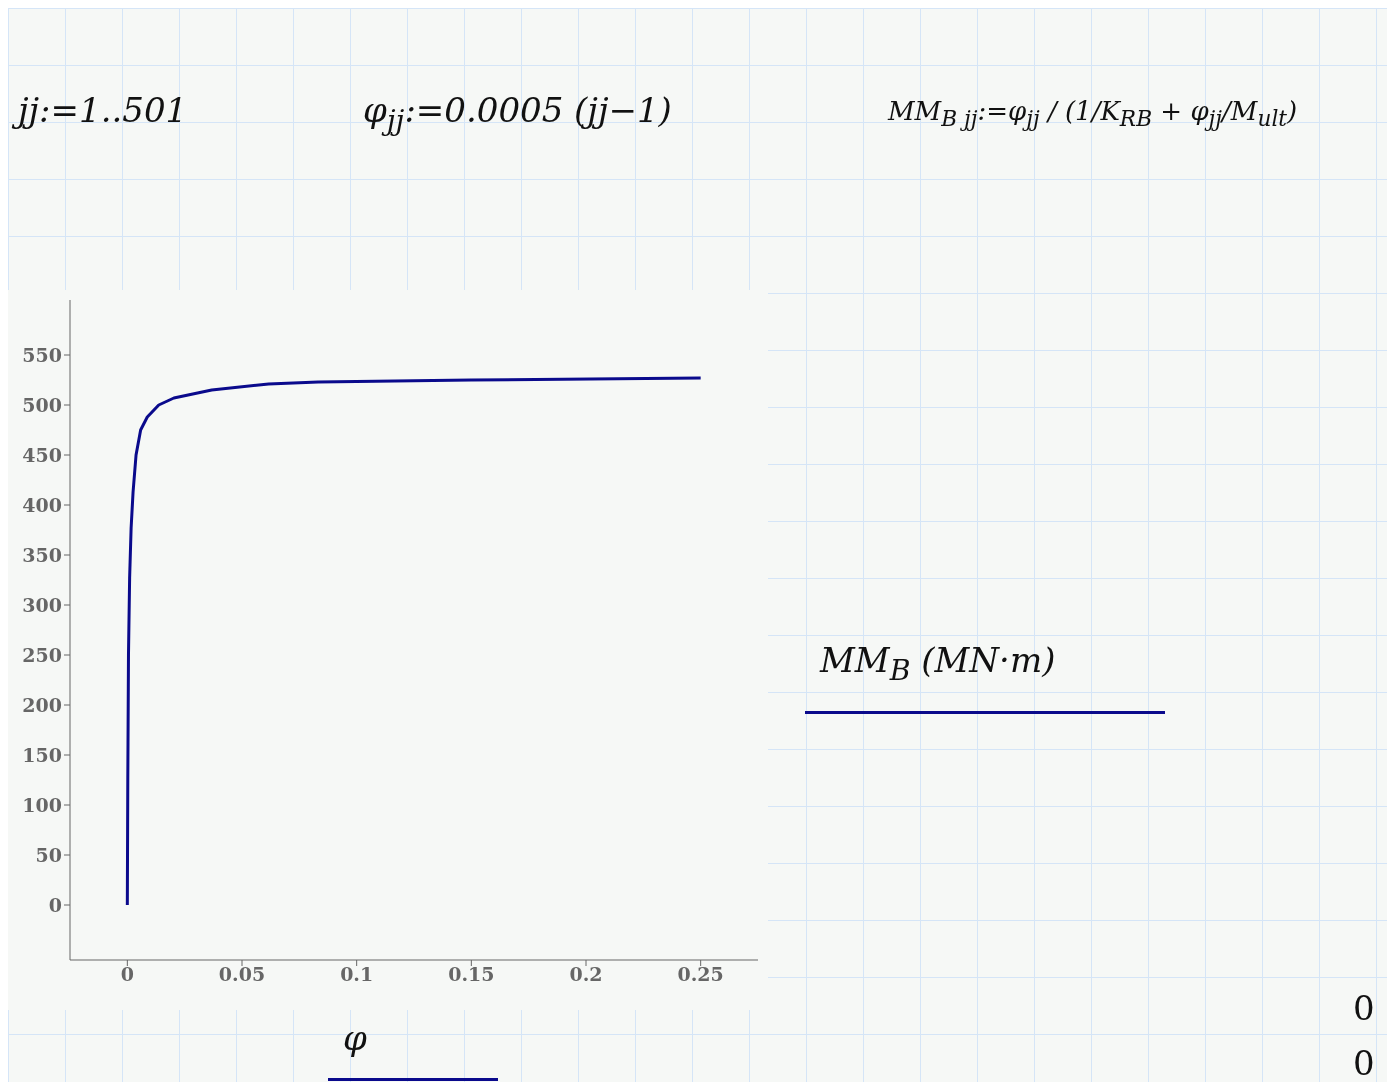 This screenshot has height=1090, width=1395. I want to click on x-tick-label: 0.15, so click(471, 974).